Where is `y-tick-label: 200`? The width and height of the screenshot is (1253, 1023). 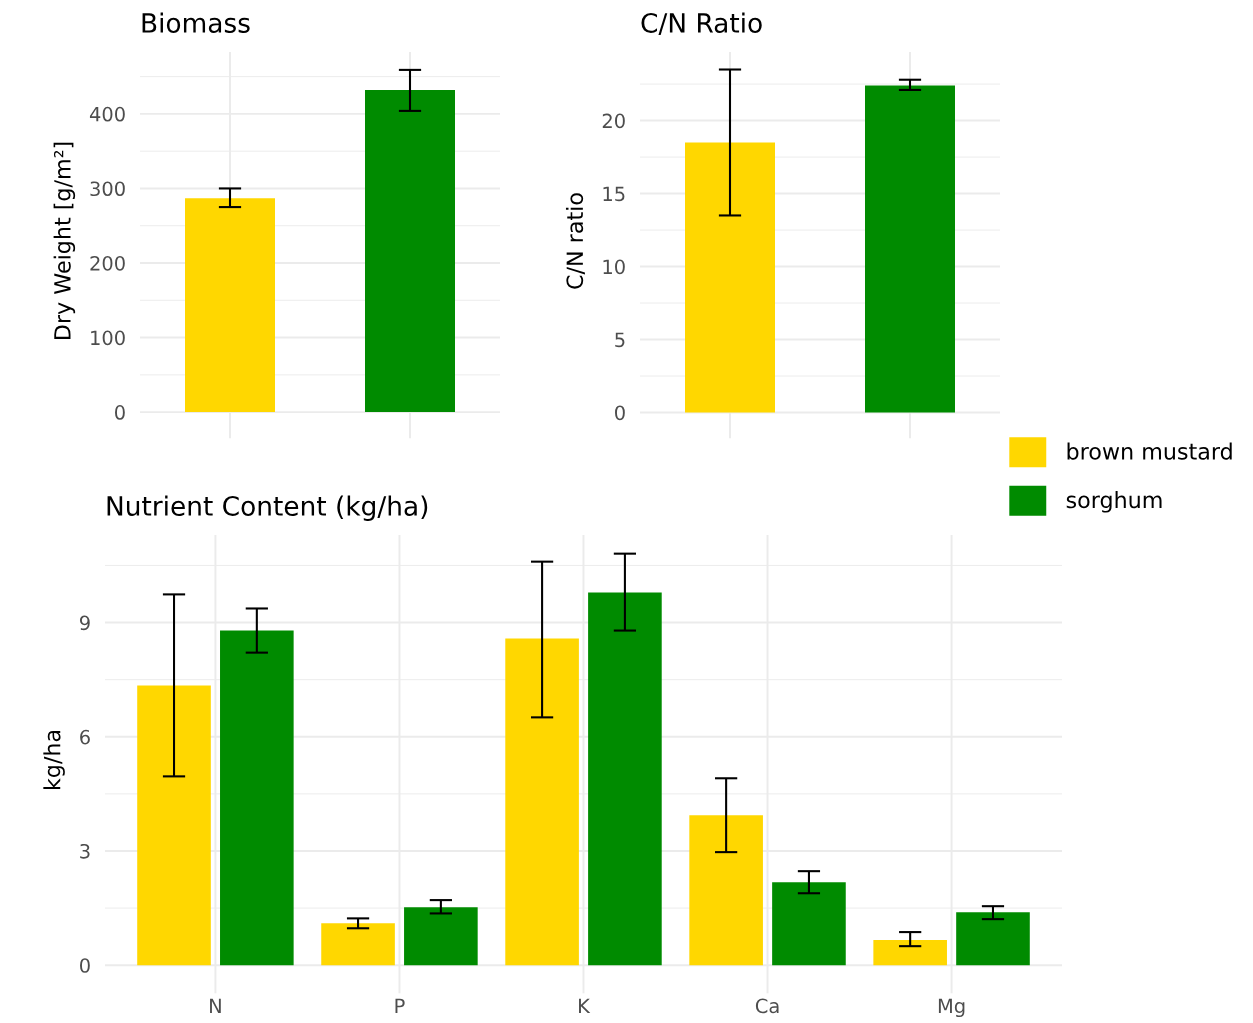
y-tick-label: 200 is located at coordinates (107, 263).